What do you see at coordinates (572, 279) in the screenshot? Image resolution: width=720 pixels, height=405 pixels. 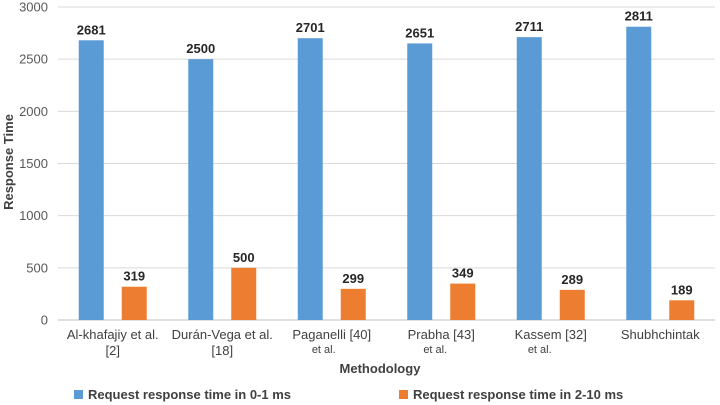 I see `data-label: 289` at bounding box center [572, 279].